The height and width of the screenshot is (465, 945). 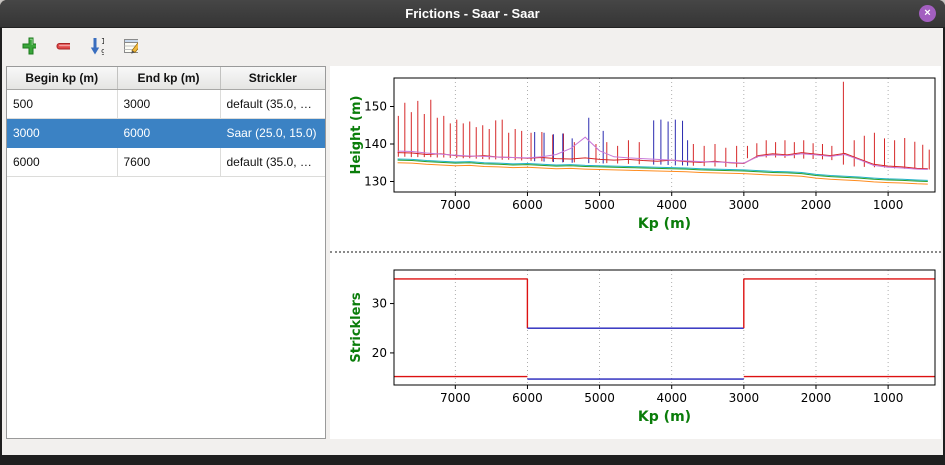 I want to click on sort-numeric-icon: 1 9, so click(x=97, y=47).